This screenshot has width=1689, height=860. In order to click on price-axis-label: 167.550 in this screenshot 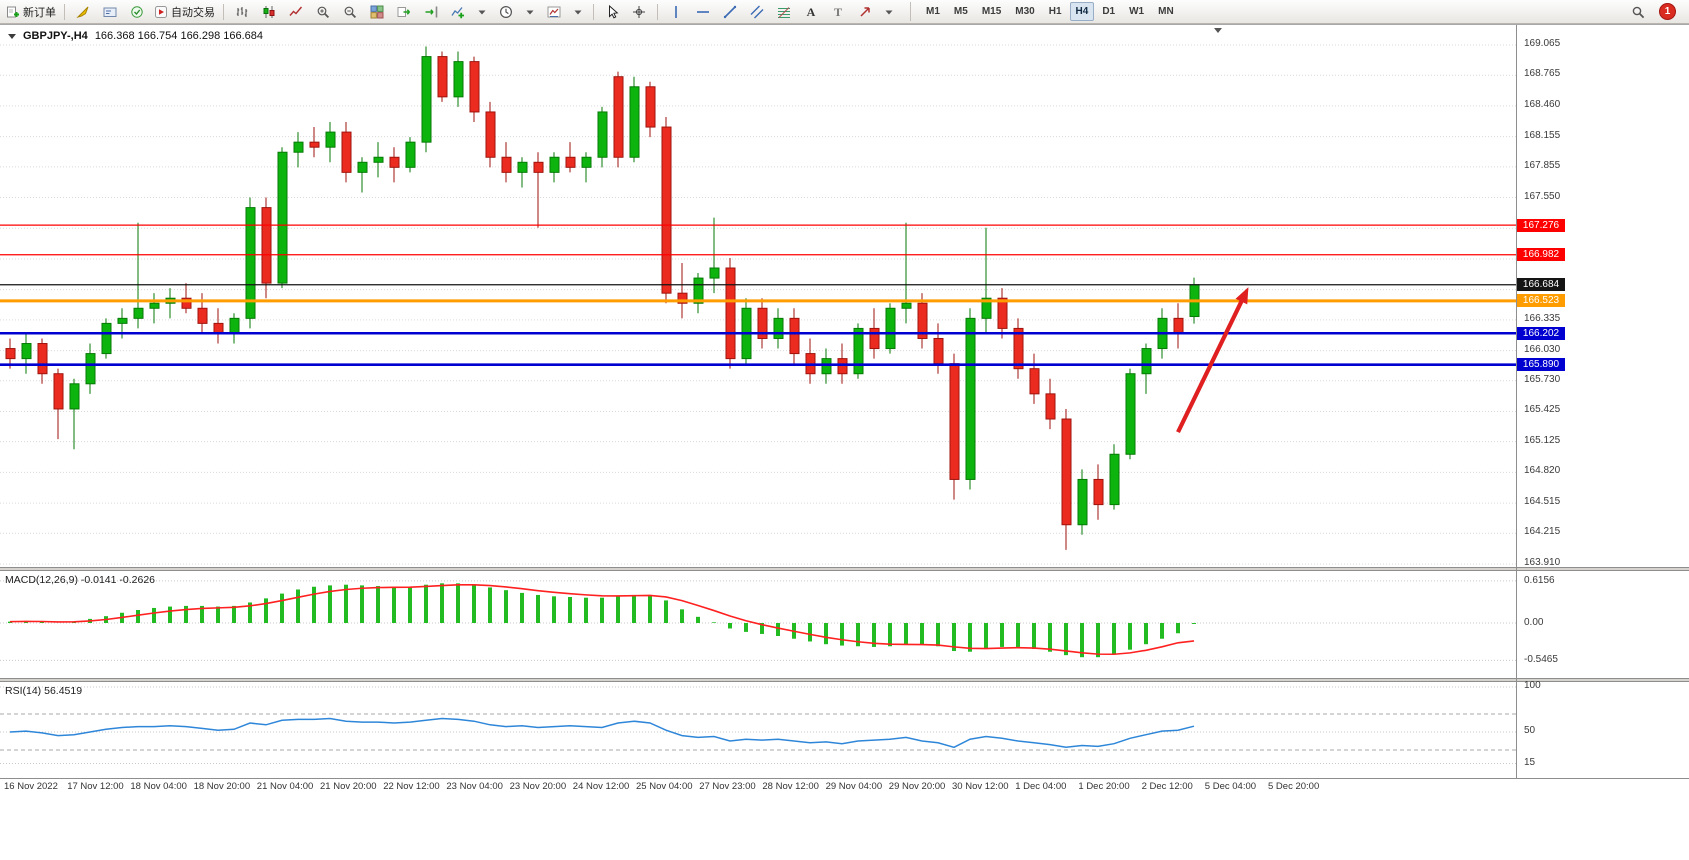, I will do `click(1542, 196)`.